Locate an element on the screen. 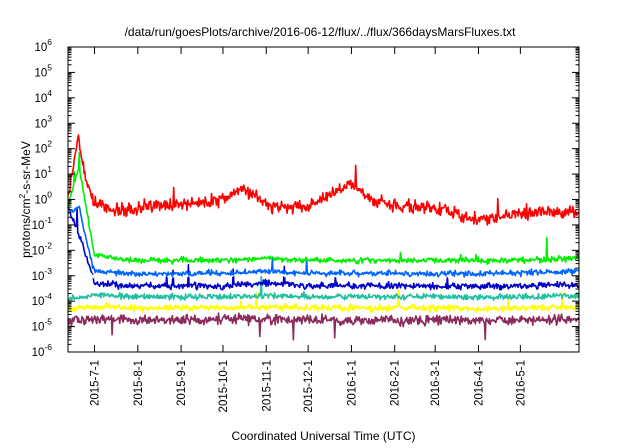  y-tick-label: 10² is located at coordinates (43, 147).